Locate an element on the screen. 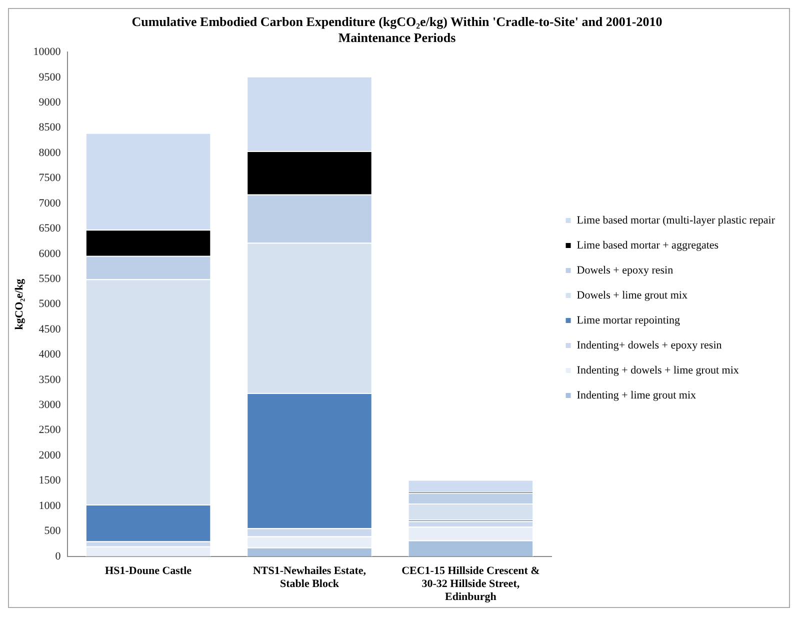 This screenshot has width=798, height=620. y-tick-label: 6000 is located at coordinates (50, 254).